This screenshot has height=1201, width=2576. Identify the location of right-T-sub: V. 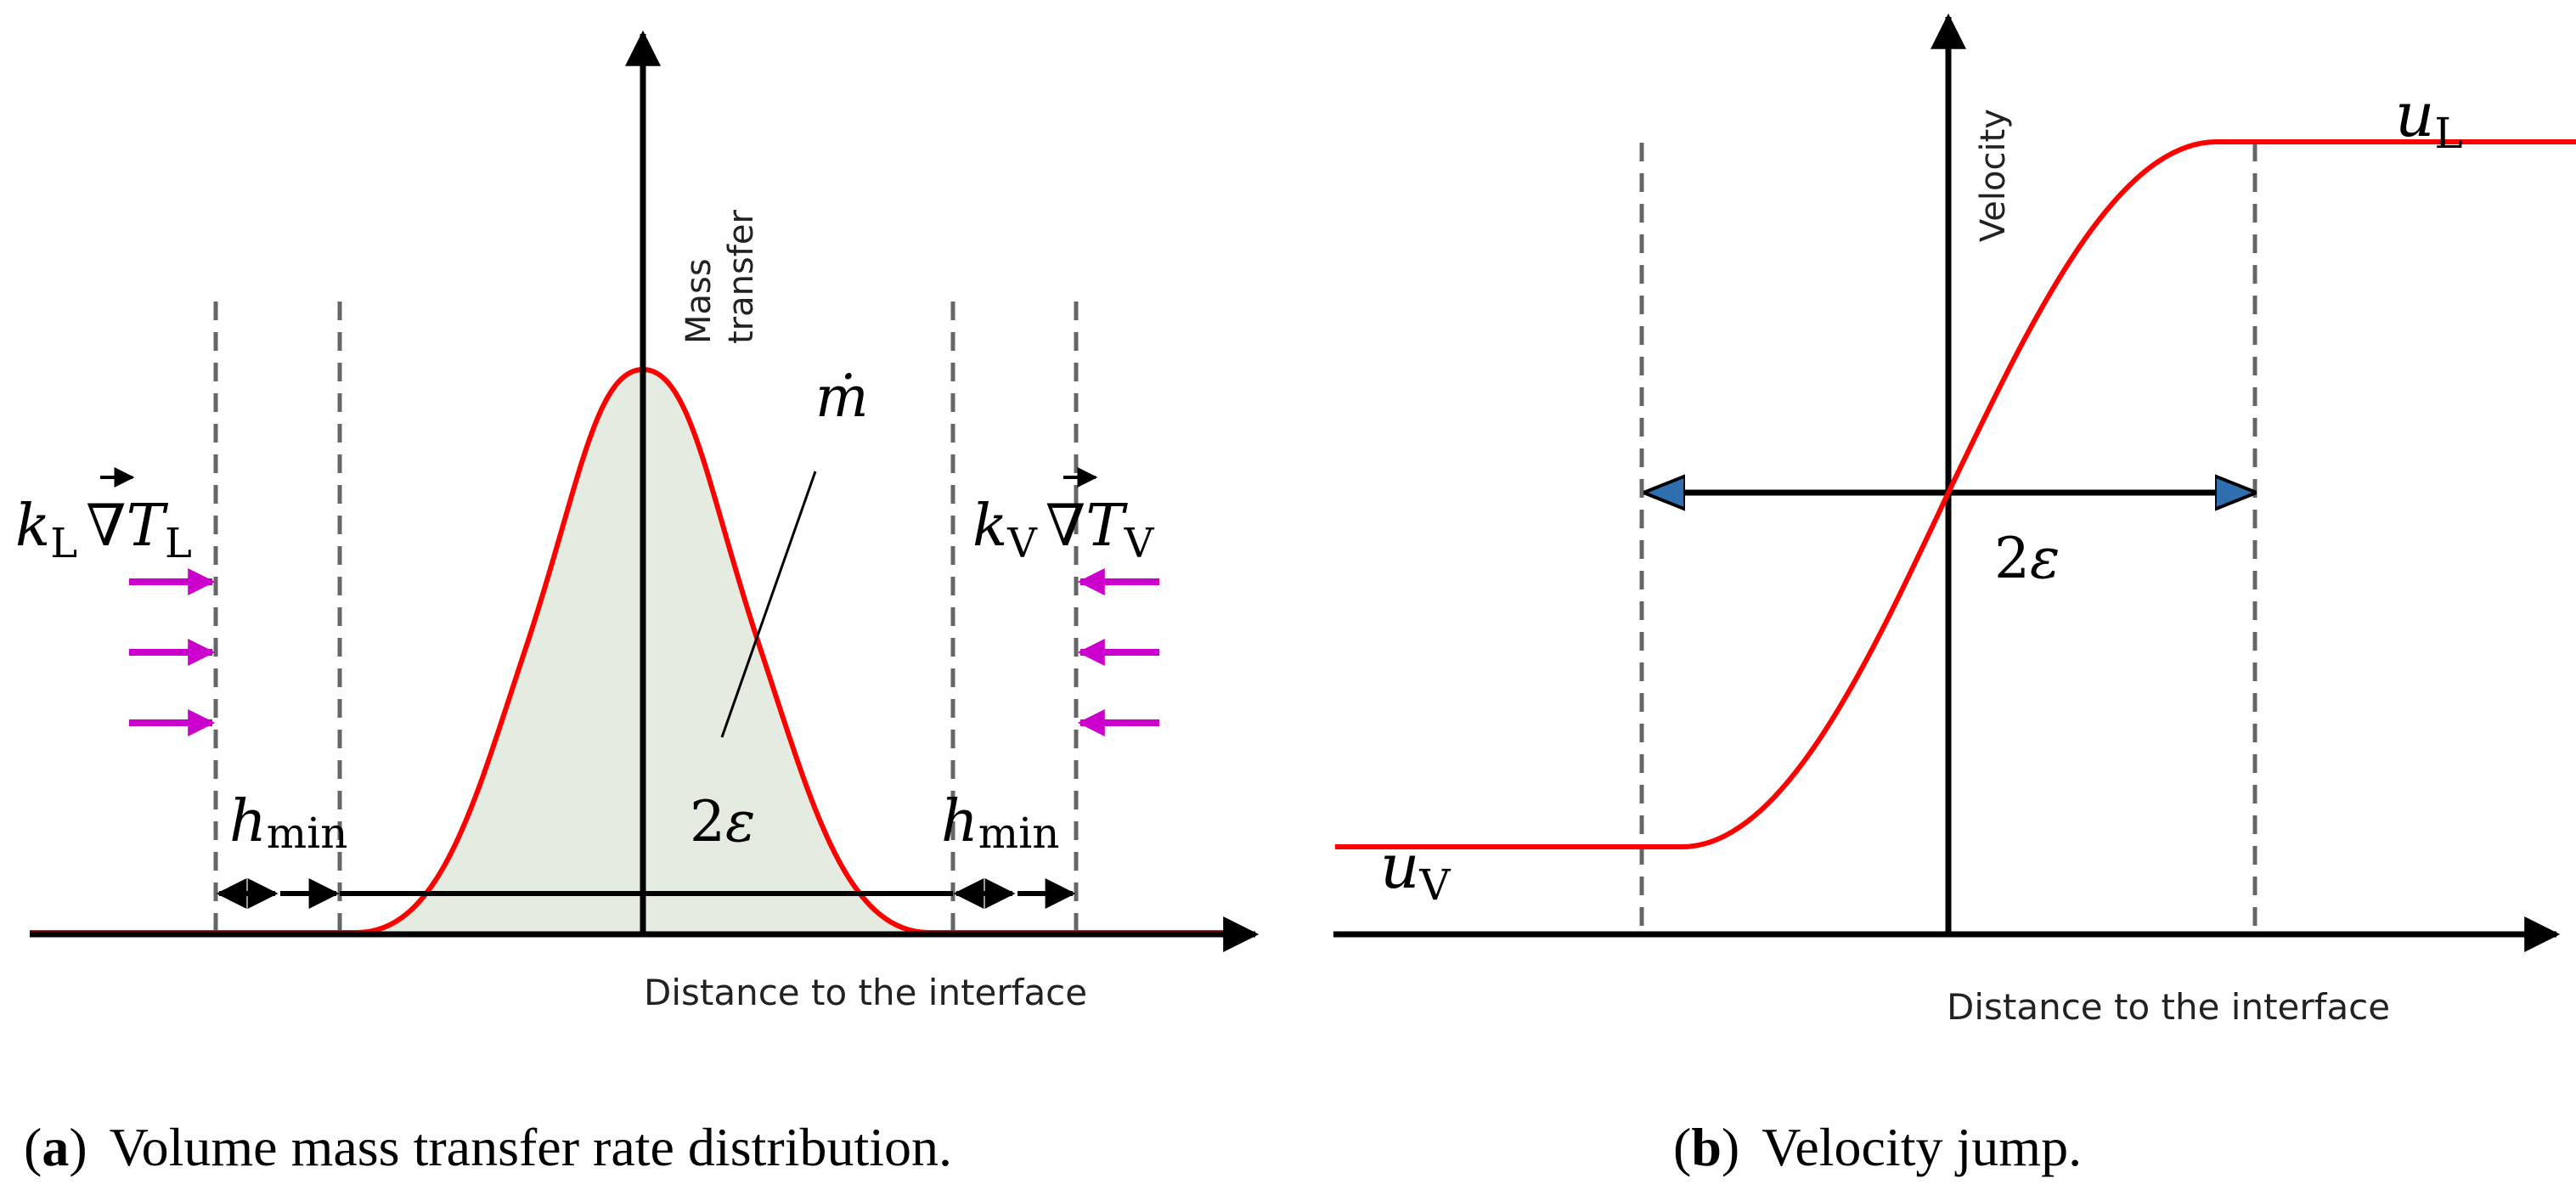
(1139, 543).